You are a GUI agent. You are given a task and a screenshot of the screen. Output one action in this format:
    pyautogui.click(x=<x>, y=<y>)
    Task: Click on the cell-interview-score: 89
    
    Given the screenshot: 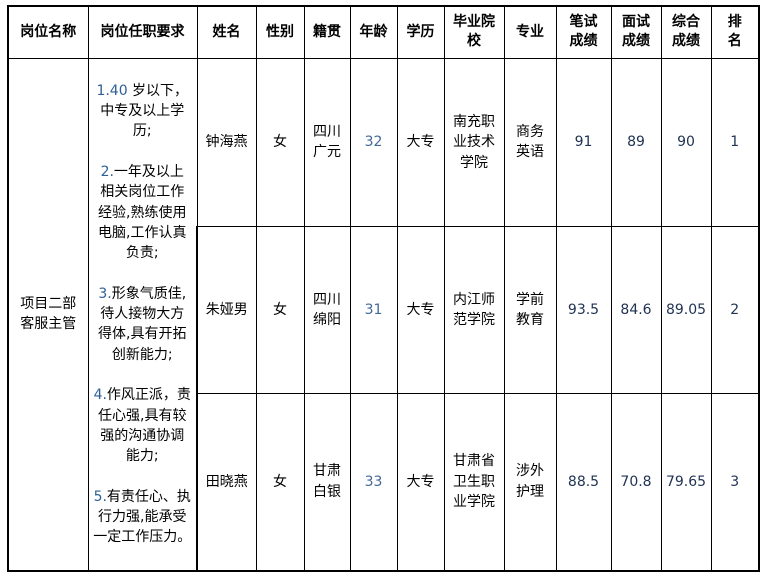 What is the action you would take?
    pyautogui.click(x=636, y=142)
    